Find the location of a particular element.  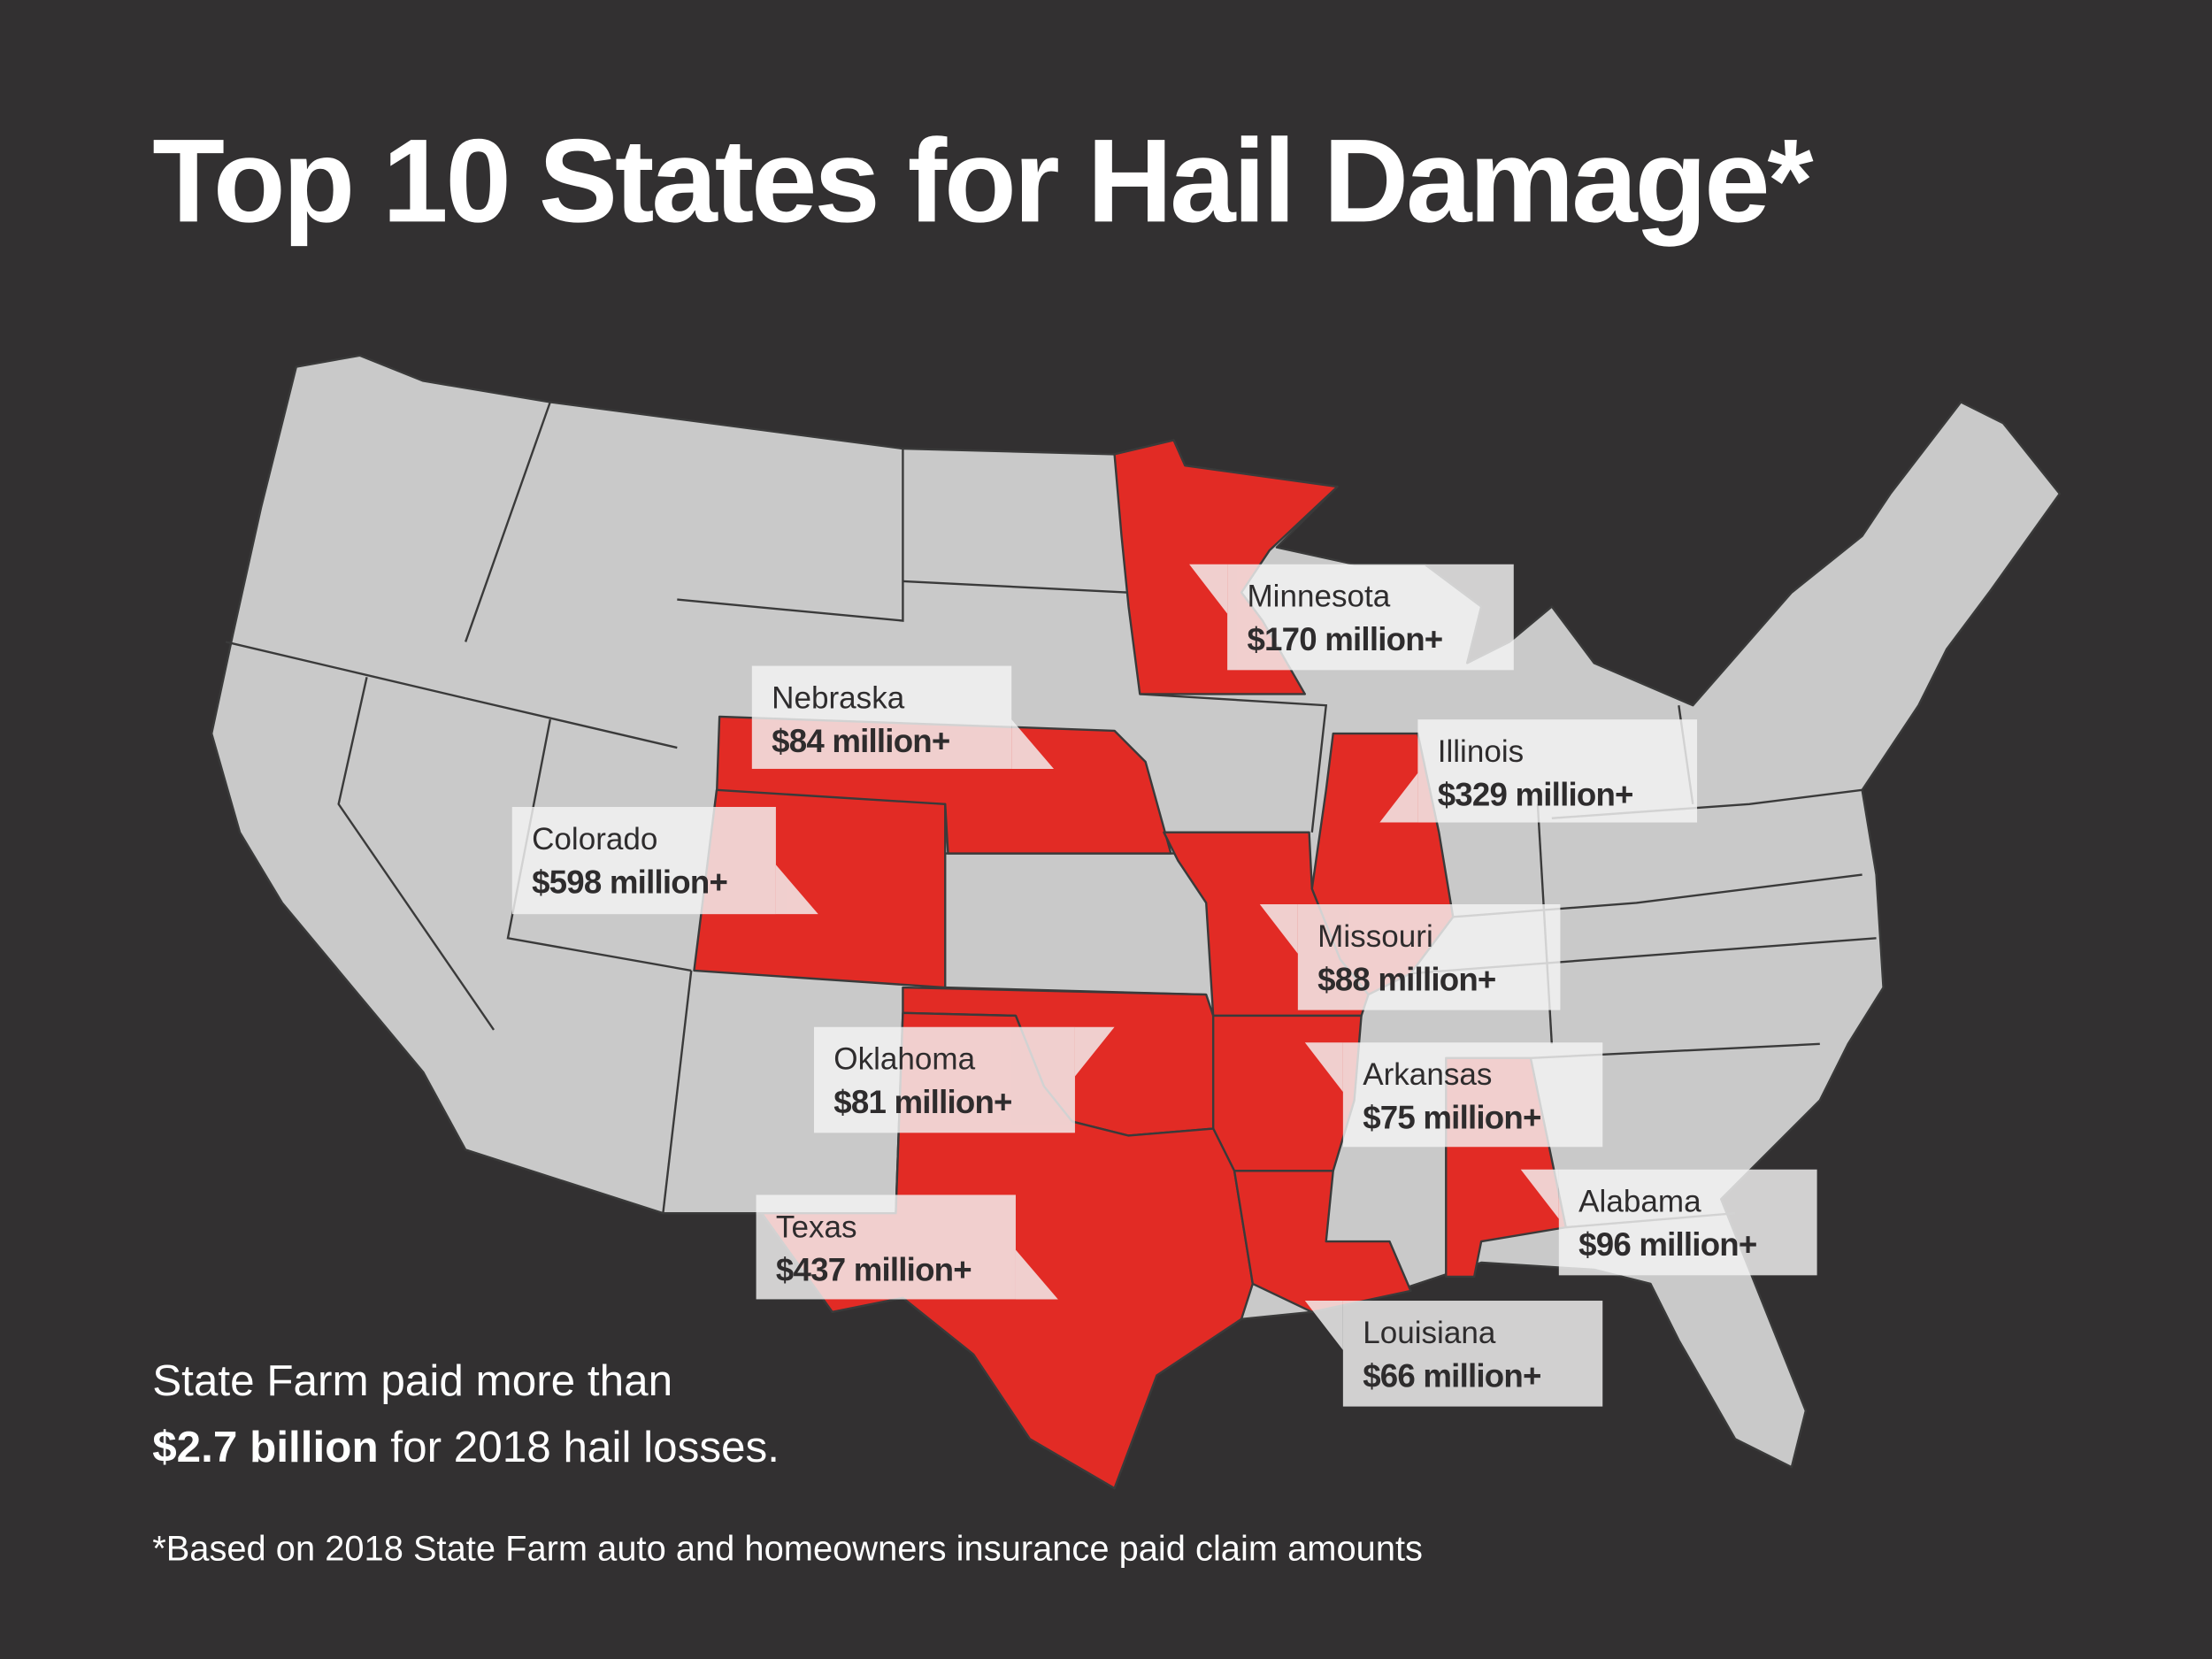

state-label-texas: Texas $437 million+ is located at coordinates (874, 1249).